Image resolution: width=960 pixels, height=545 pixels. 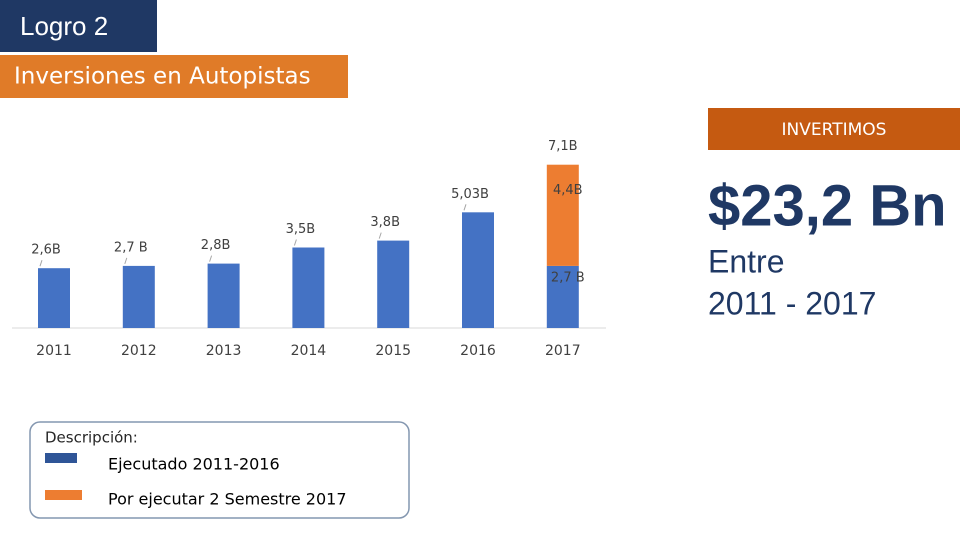 What do you see at coordinates (139, 351) in the screenshot?
I see `x-tick-label: 2012` at bounding box center [139, 351].